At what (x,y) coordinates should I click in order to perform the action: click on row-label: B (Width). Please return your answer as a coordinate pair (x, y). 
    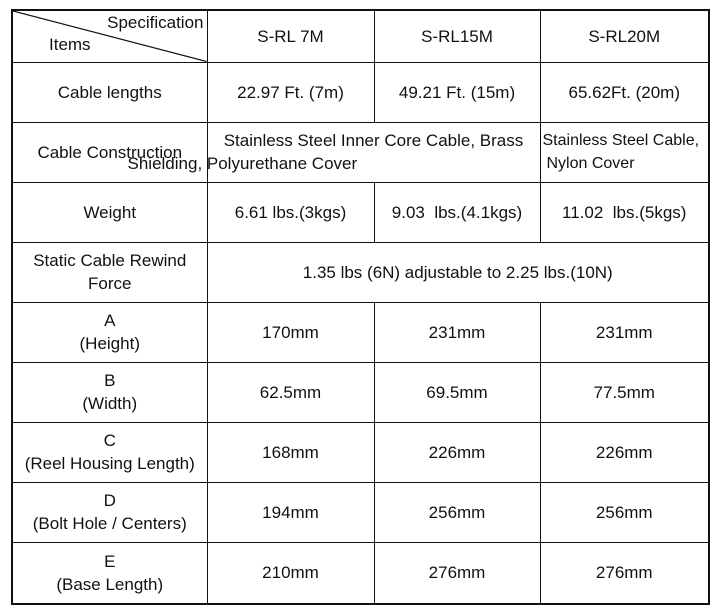
    Looking at the image, I should click on (109, 392).